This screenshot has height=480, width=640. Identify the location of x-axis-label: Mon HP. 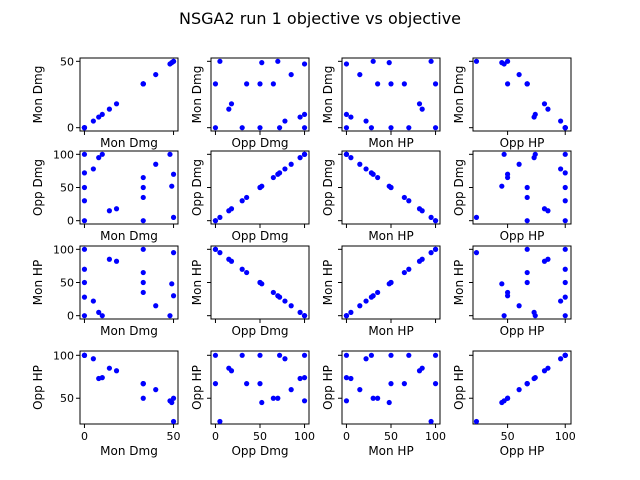
(390, 331).